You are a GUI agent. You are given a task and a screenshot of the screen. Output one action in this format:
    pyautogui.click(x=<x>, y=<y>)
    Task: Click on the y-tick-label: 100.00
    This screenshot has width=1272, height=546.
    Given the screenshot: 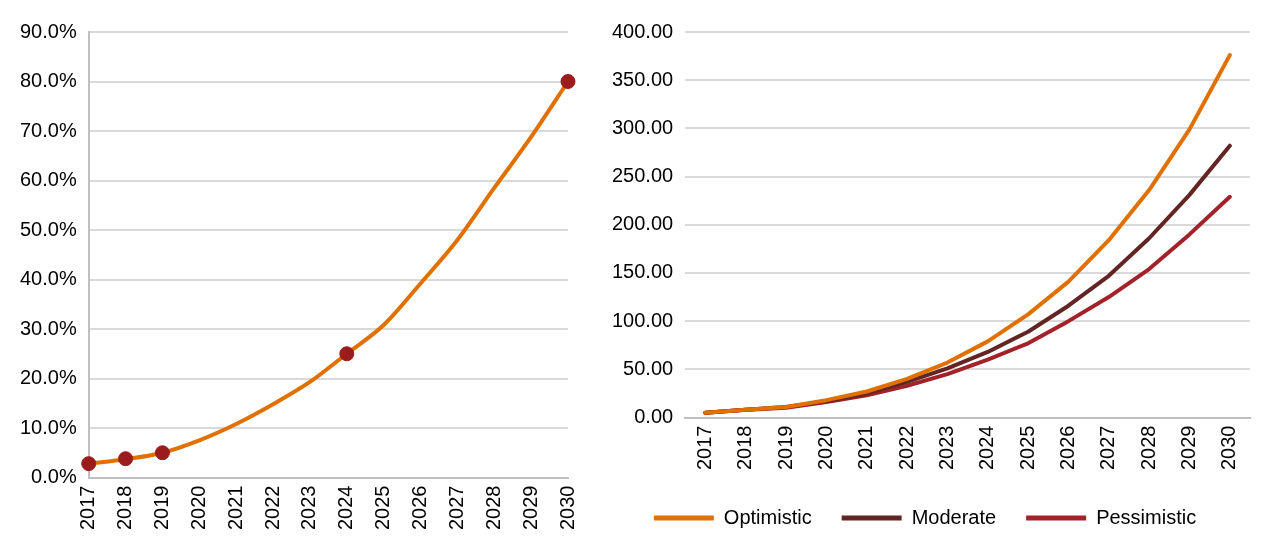 What is the action you would take?
    pyautogui.click(x=643, y=319)
    